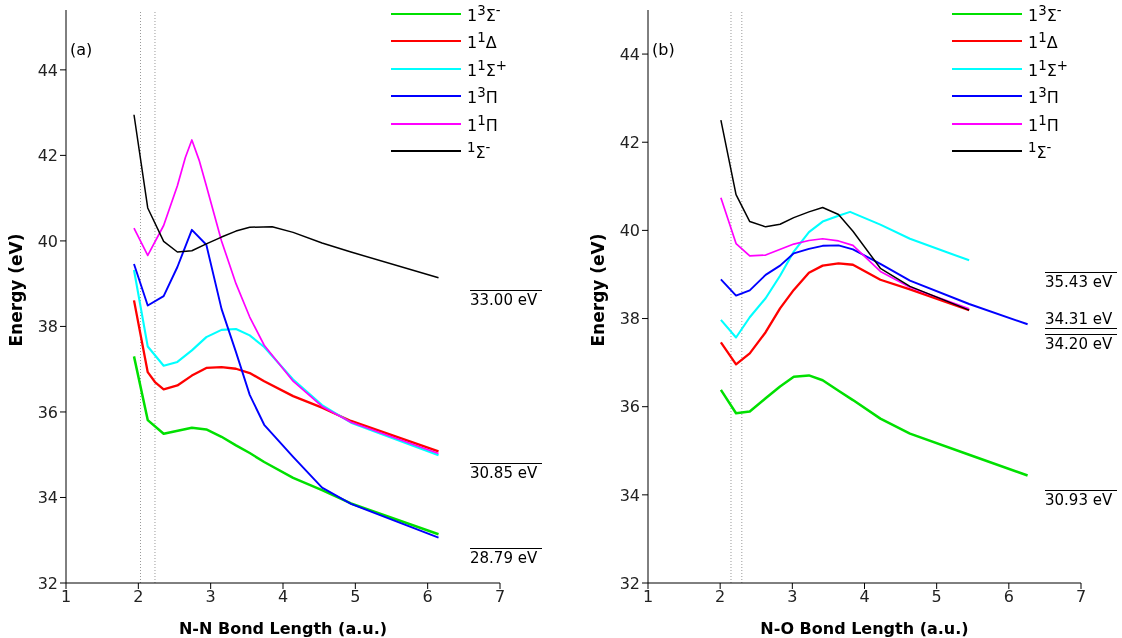 Image resolution: width=1122 pixels, height=638 pixels. I want to click on annotation: 28.79 eV, so click(504, 558).